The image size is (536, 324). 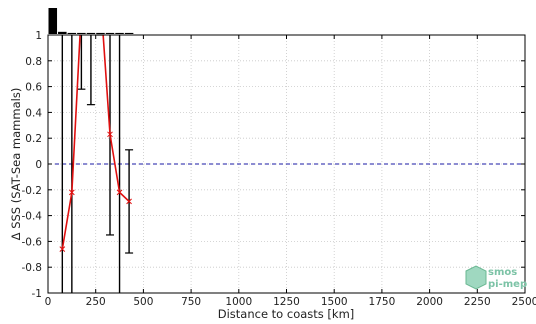 What do you see at coordinates (502, 272) in the screenshot?
I see `logo-line1: smos` at bounding box center [502, 272].